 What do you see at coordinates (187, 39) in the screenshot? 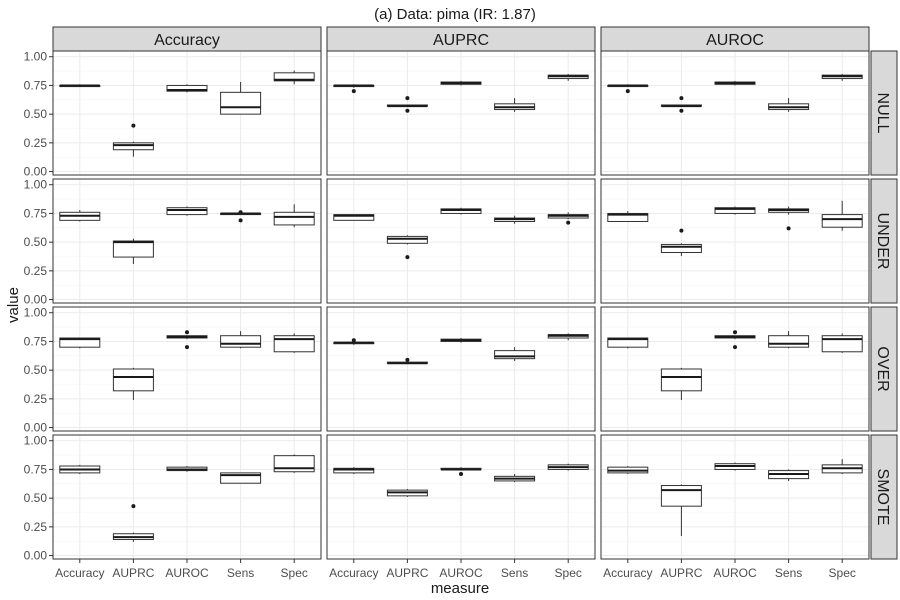
I see `column-strip-accuracy` at bounding box center [187, 39].